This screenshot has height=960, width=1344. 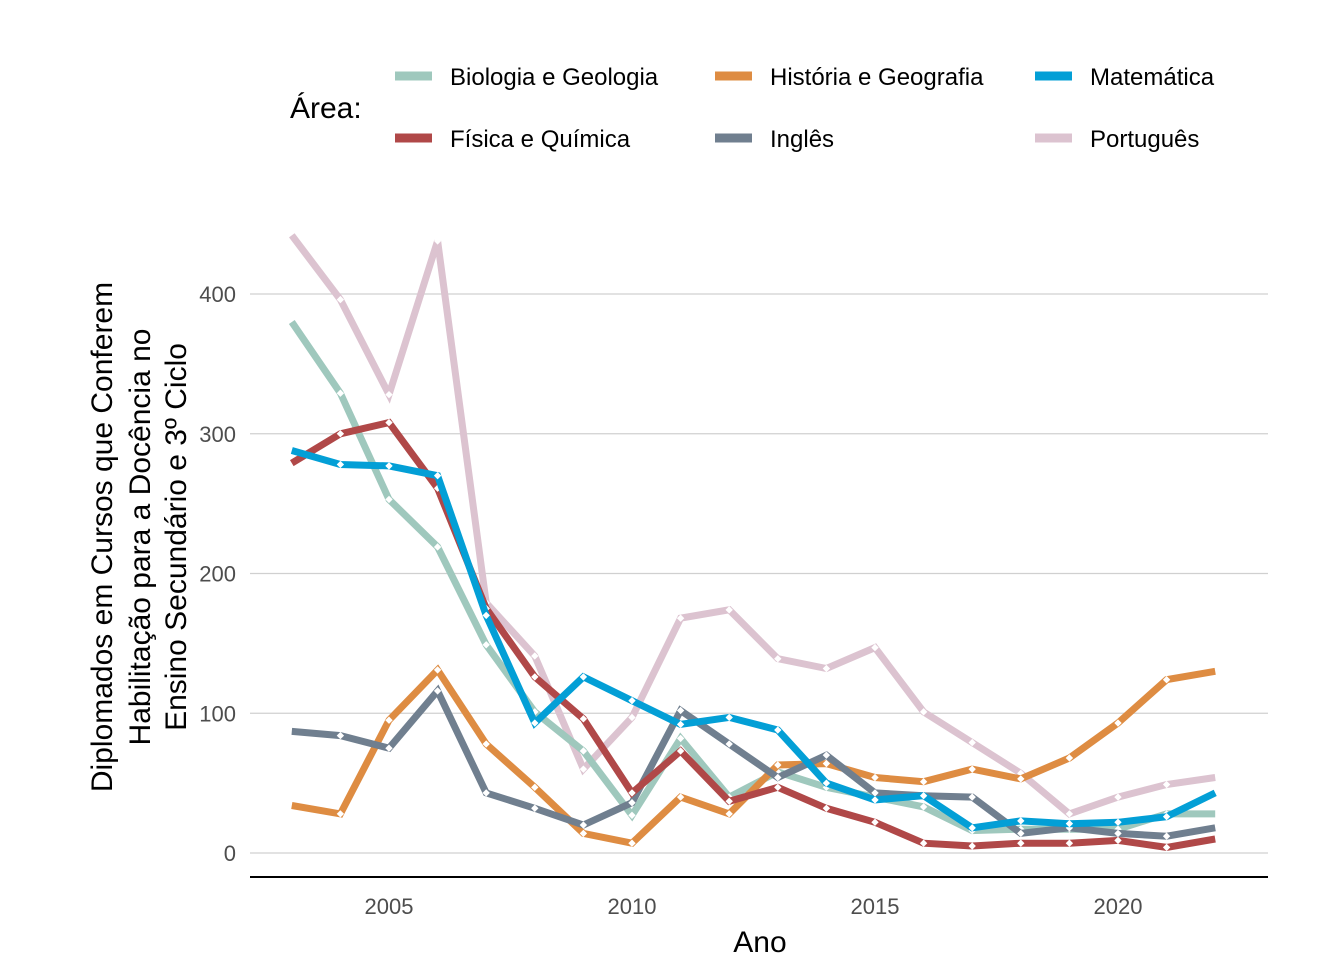 I want to click on x-tick-label: 2010, so click(x=632, y=906).